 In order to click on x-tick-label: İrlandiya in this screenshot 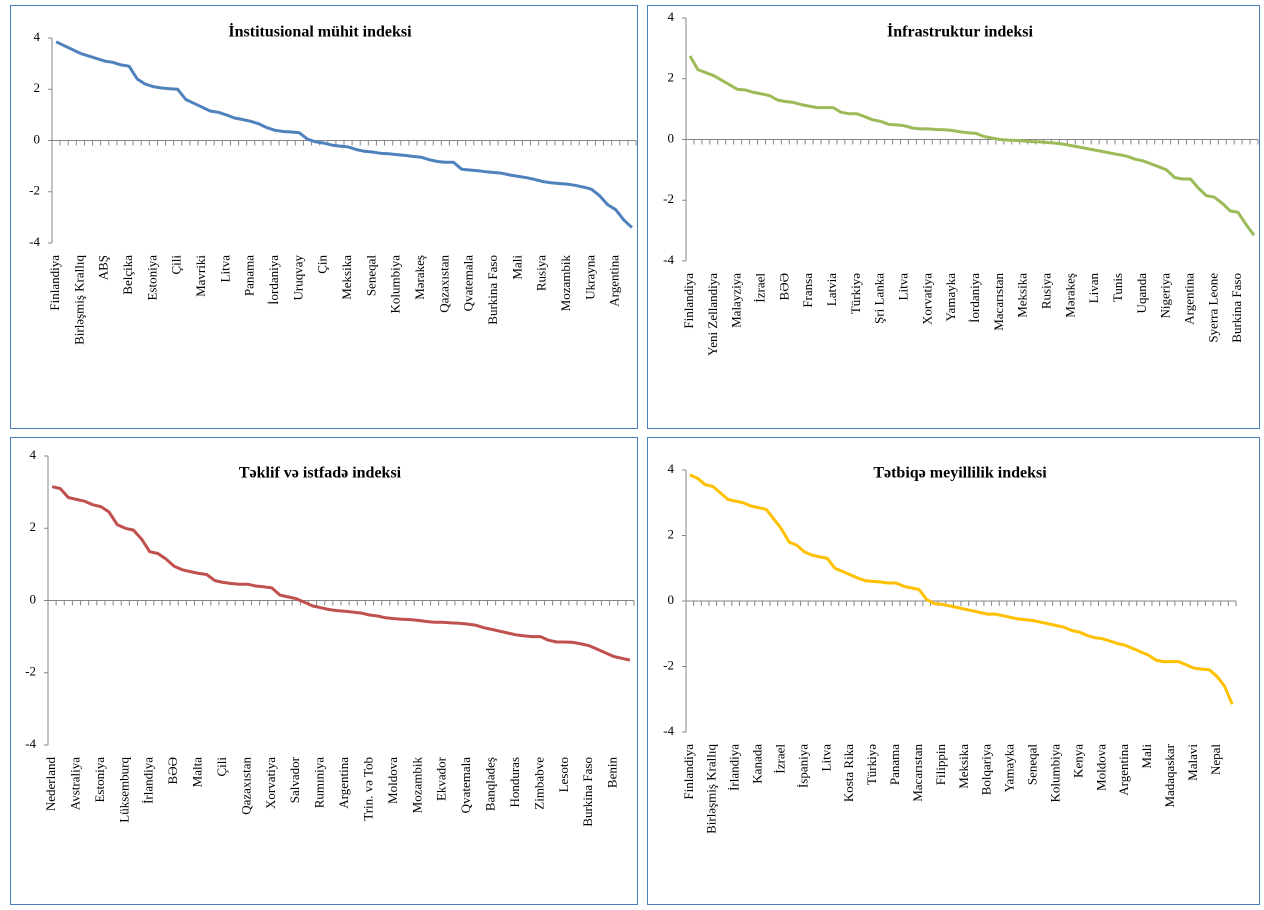, I will do `click(734, 767)`.